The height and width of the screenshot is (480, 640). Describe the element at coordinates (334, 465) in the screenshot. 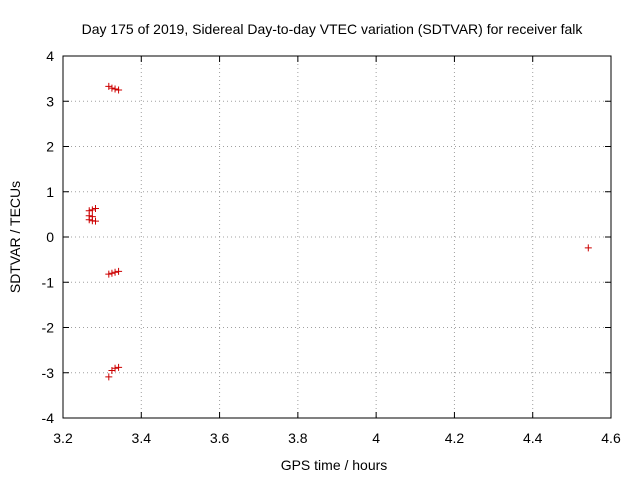

I see `x-axis-label: GPS time / hours` at that location.